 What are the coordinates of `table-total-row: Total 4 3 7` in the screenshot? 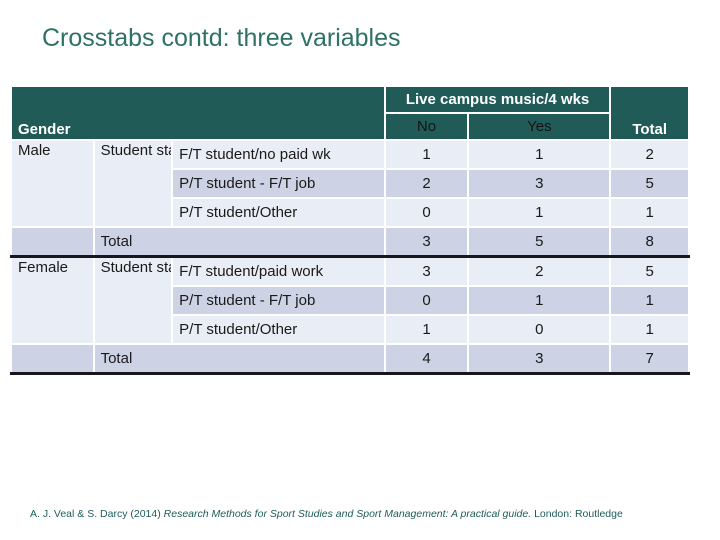 It's located at (350, 359).